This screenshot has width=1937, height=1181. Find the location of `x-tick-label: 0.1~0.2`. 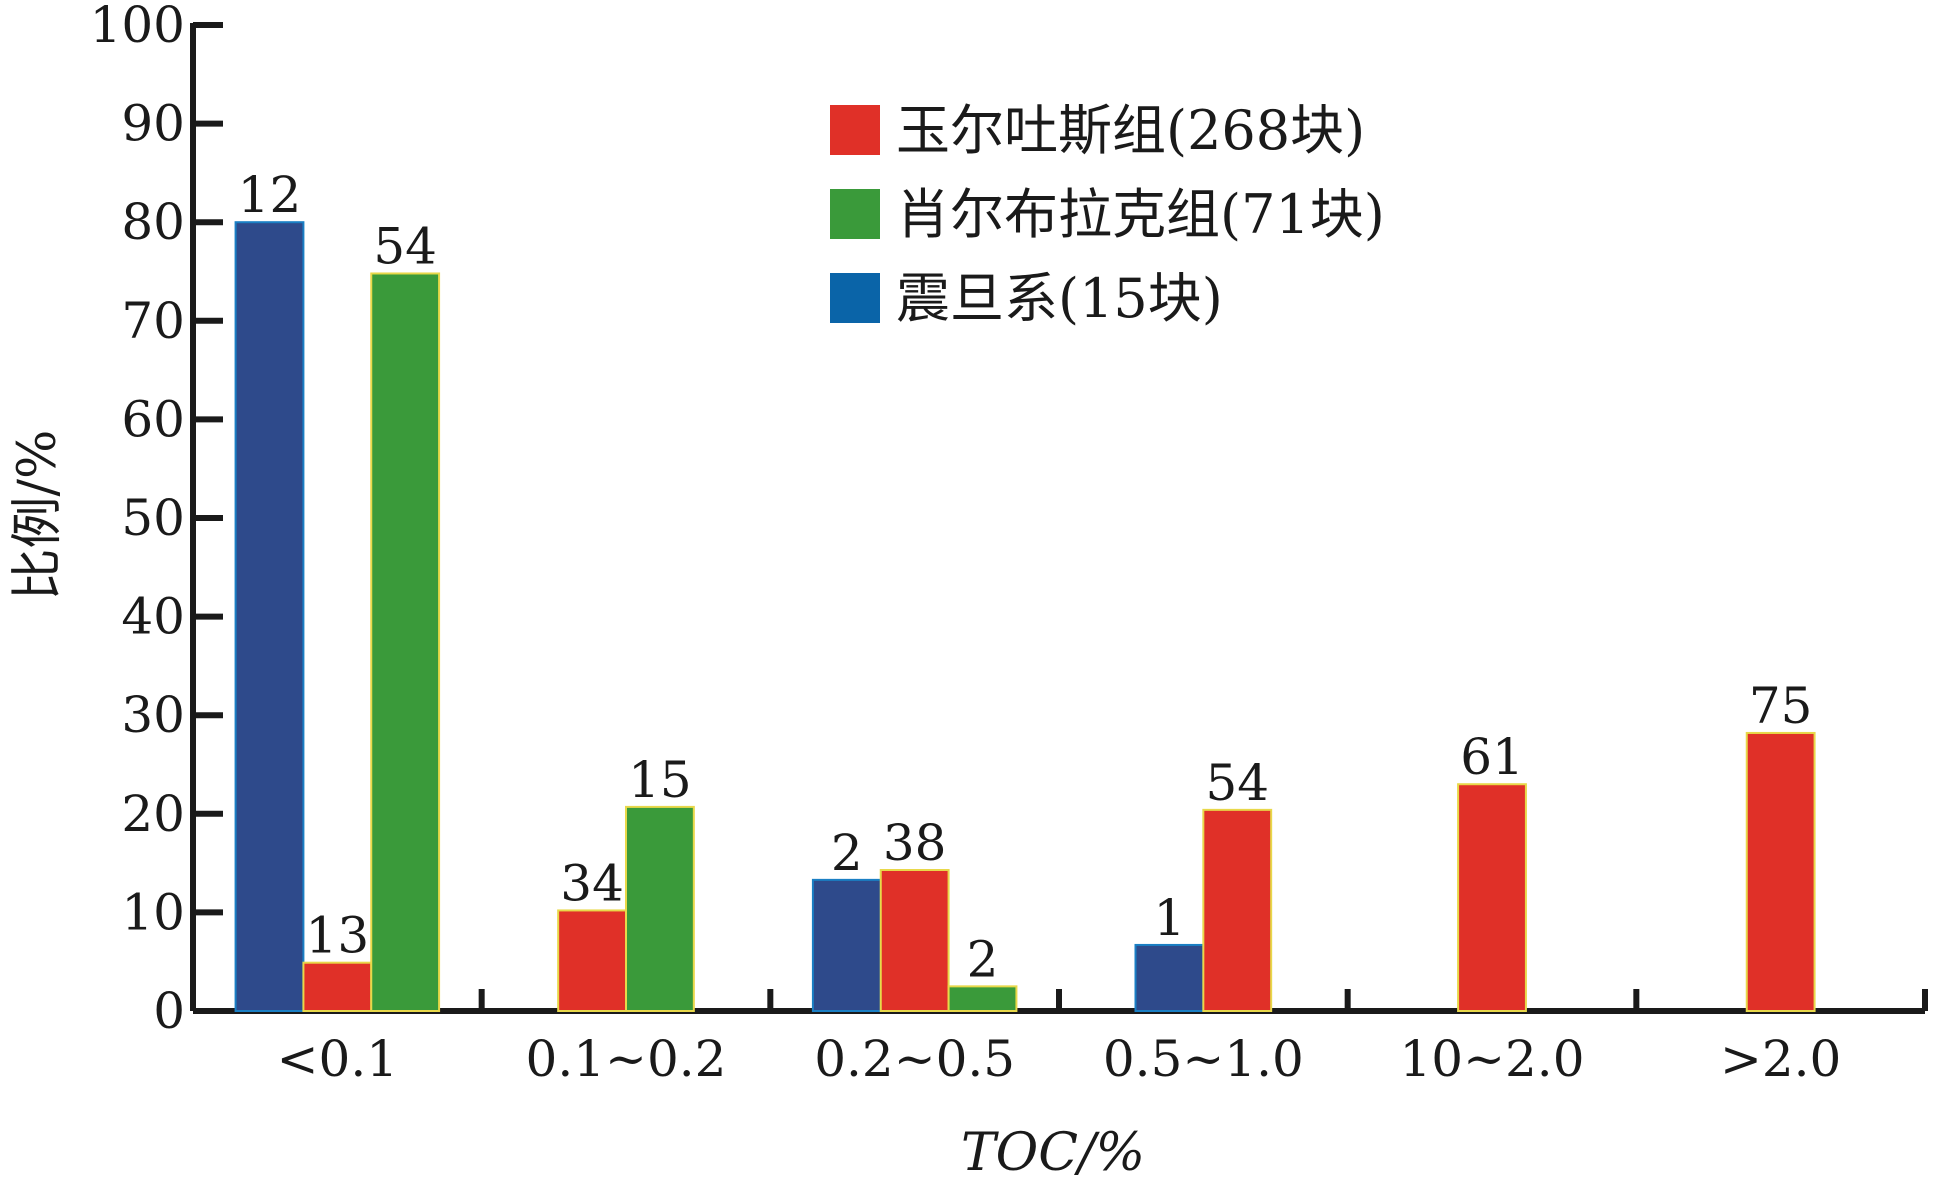

x-tick-label: 0.1~0.2 is located at coordinates (626, 1059).